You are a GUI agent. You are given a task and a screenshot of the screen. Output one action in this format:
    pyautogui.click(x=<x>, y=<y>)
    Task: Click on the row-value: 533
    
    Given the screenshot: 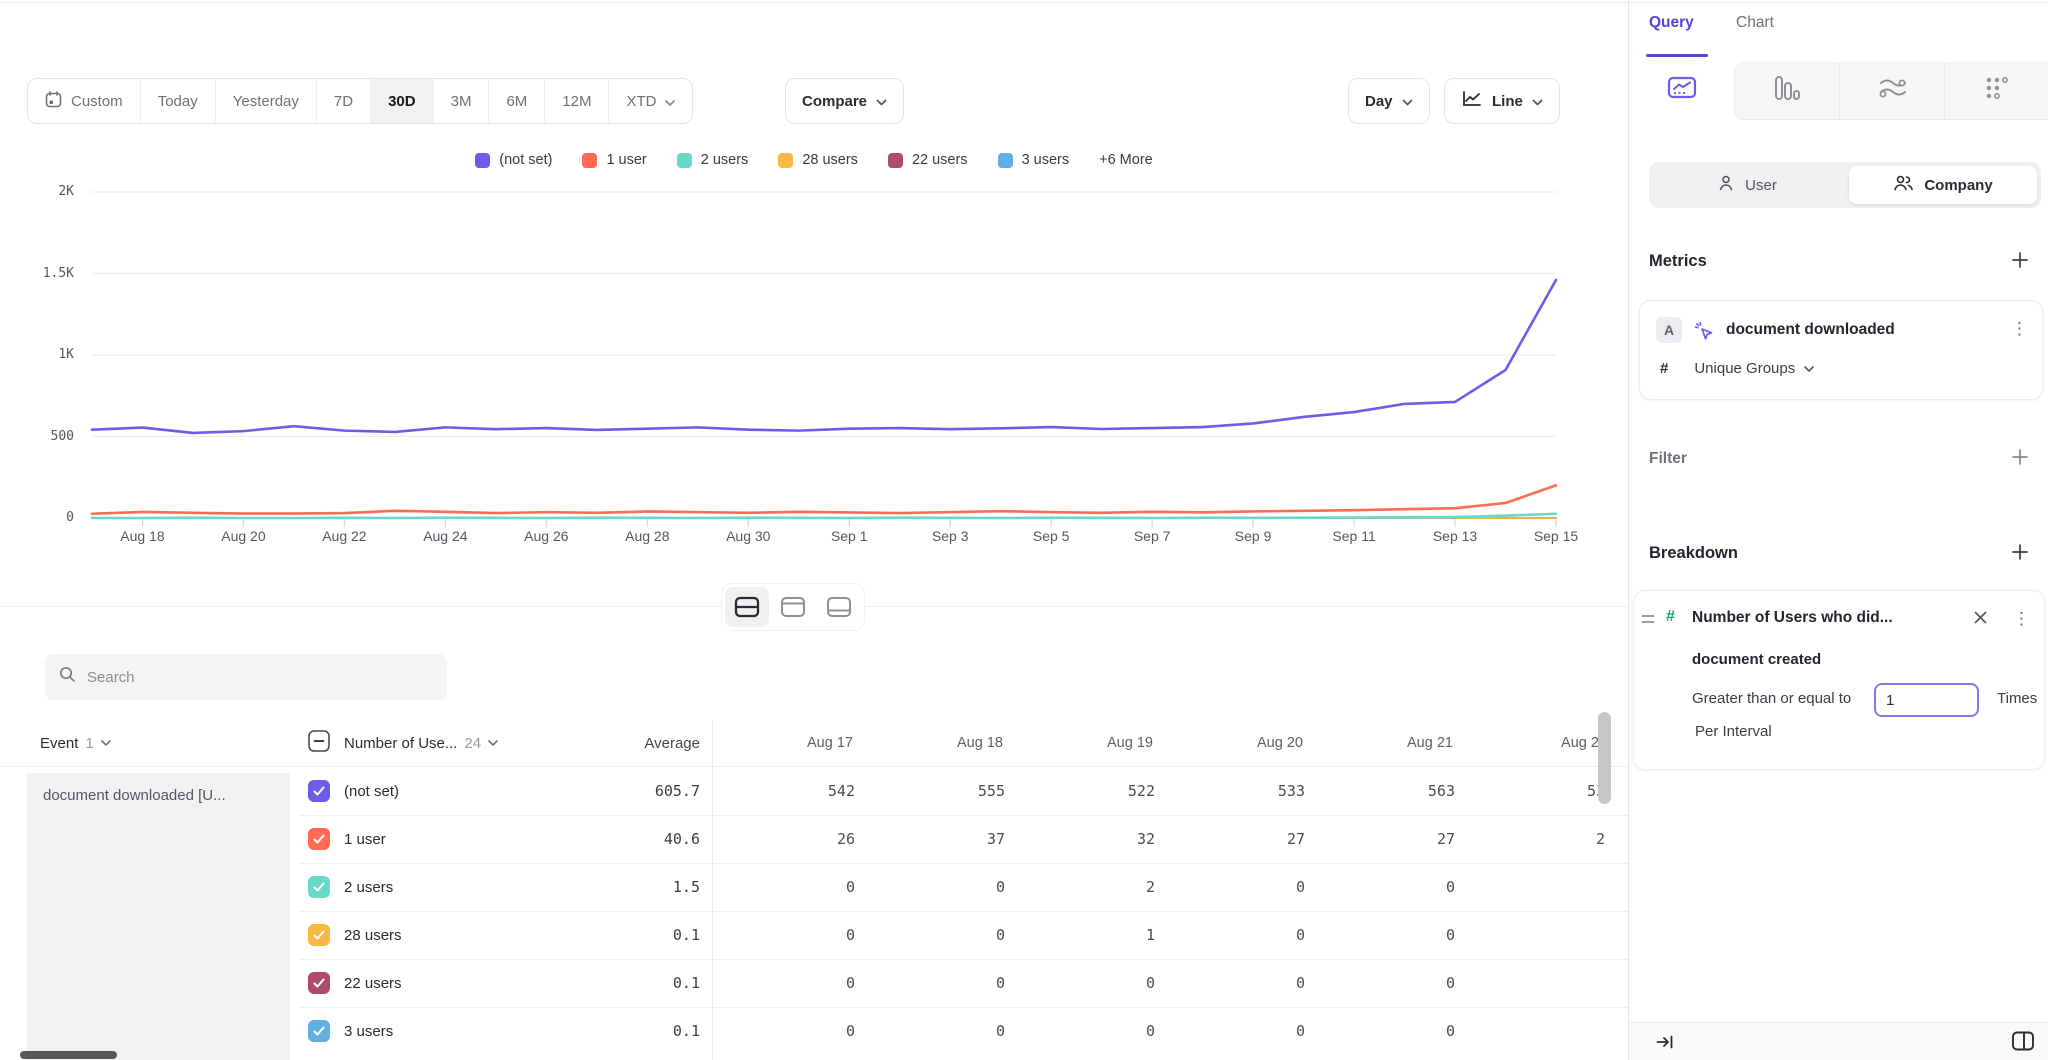 What is the action you would take?
    pyautogui.click(x=1291, y=791)
    